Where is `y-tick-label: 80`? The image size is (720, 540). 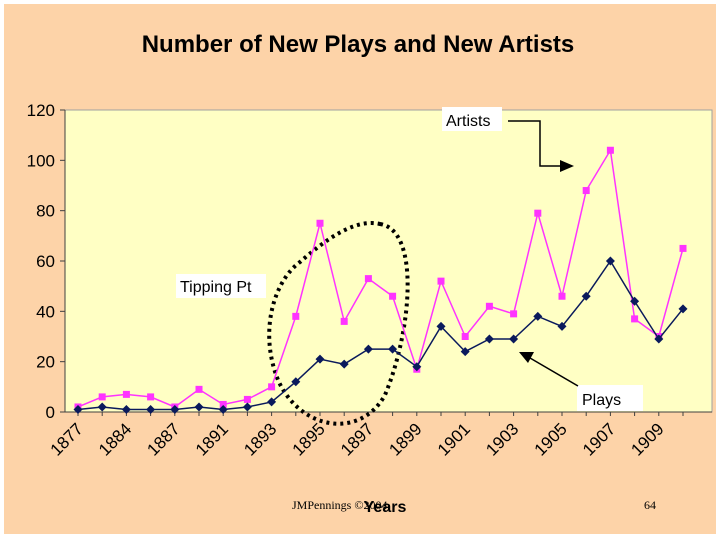
y-tick-label: 80 is located at coordinates (45, 211).